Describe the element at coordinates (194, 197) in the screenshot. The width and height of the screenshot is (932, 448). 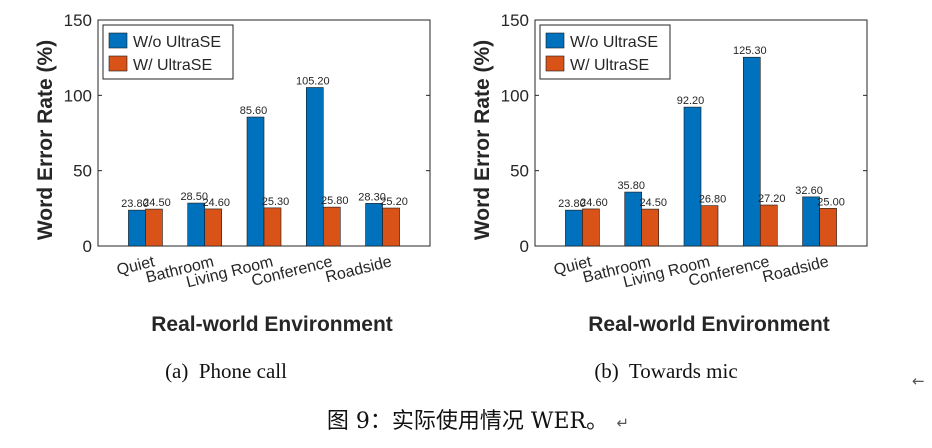
I see `data-label: 28.50` at that location.